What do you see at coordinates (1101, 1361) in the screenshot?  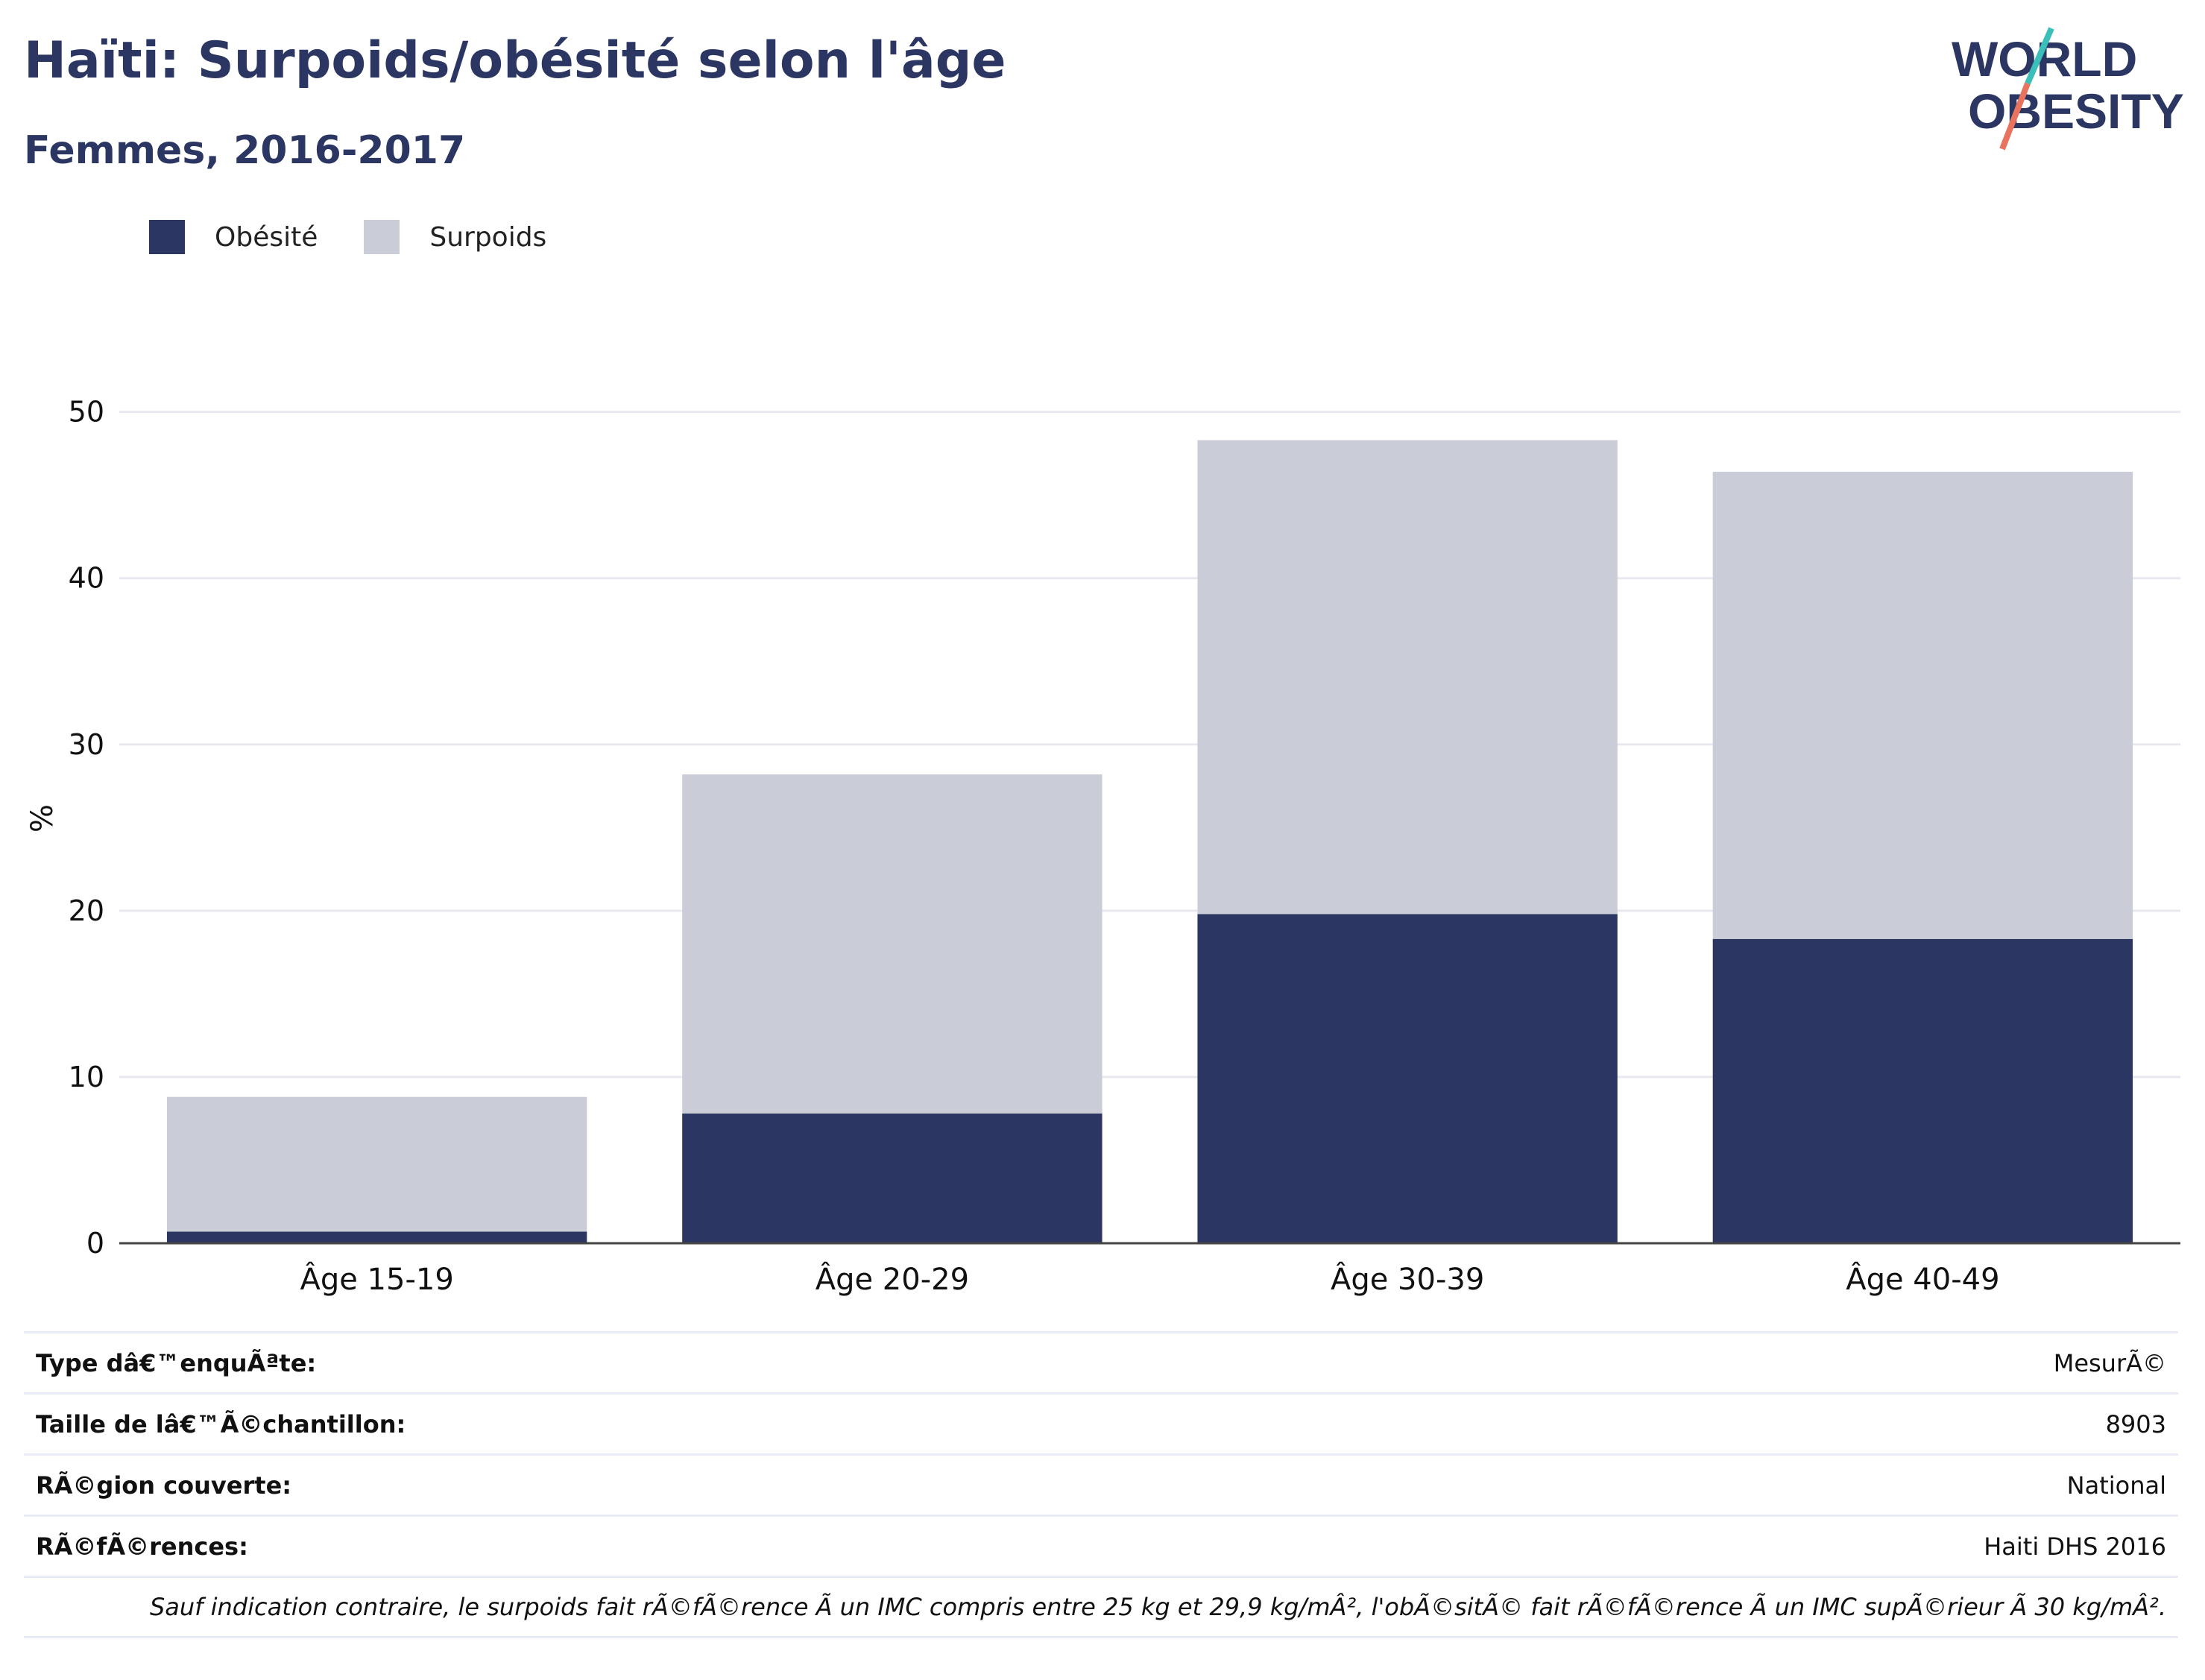 I see `meta-row-survey-type: Type dâ€™enquÃªte: MesurÃ©` at bounding box center [1101, 1361].